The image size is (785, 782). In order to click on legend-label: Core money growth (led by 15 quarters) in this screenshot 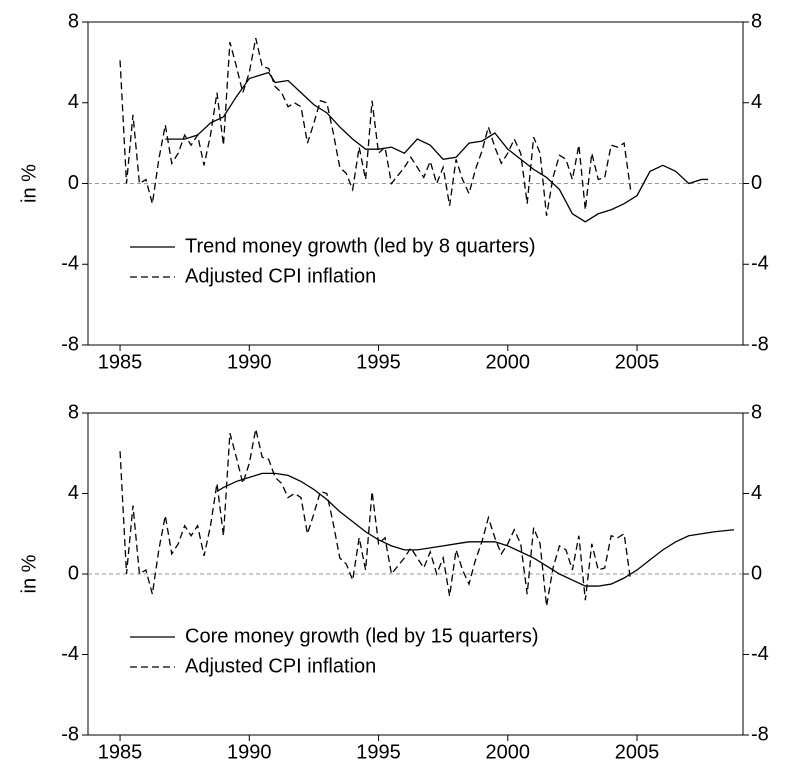, I will do `click(362, 636)`.